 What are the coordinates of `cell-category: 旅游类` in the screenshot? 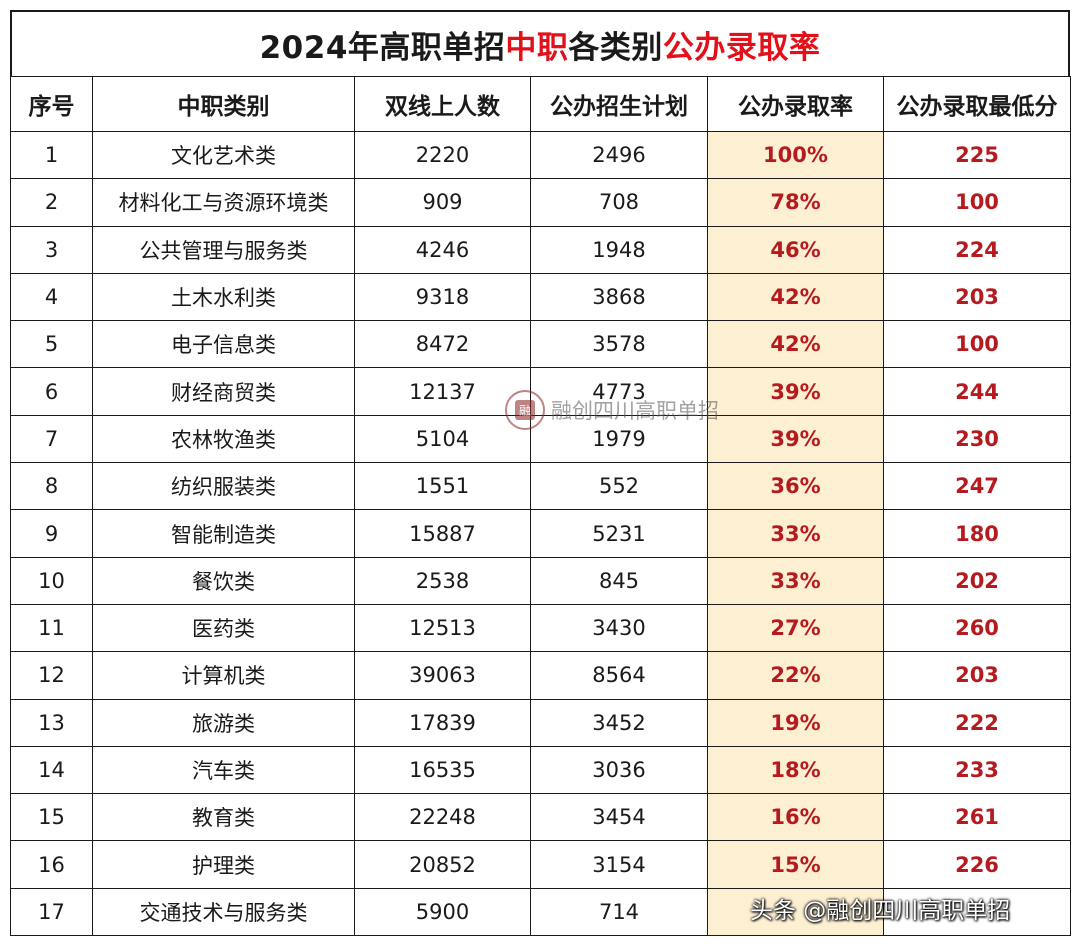 It's located at (223, 722).